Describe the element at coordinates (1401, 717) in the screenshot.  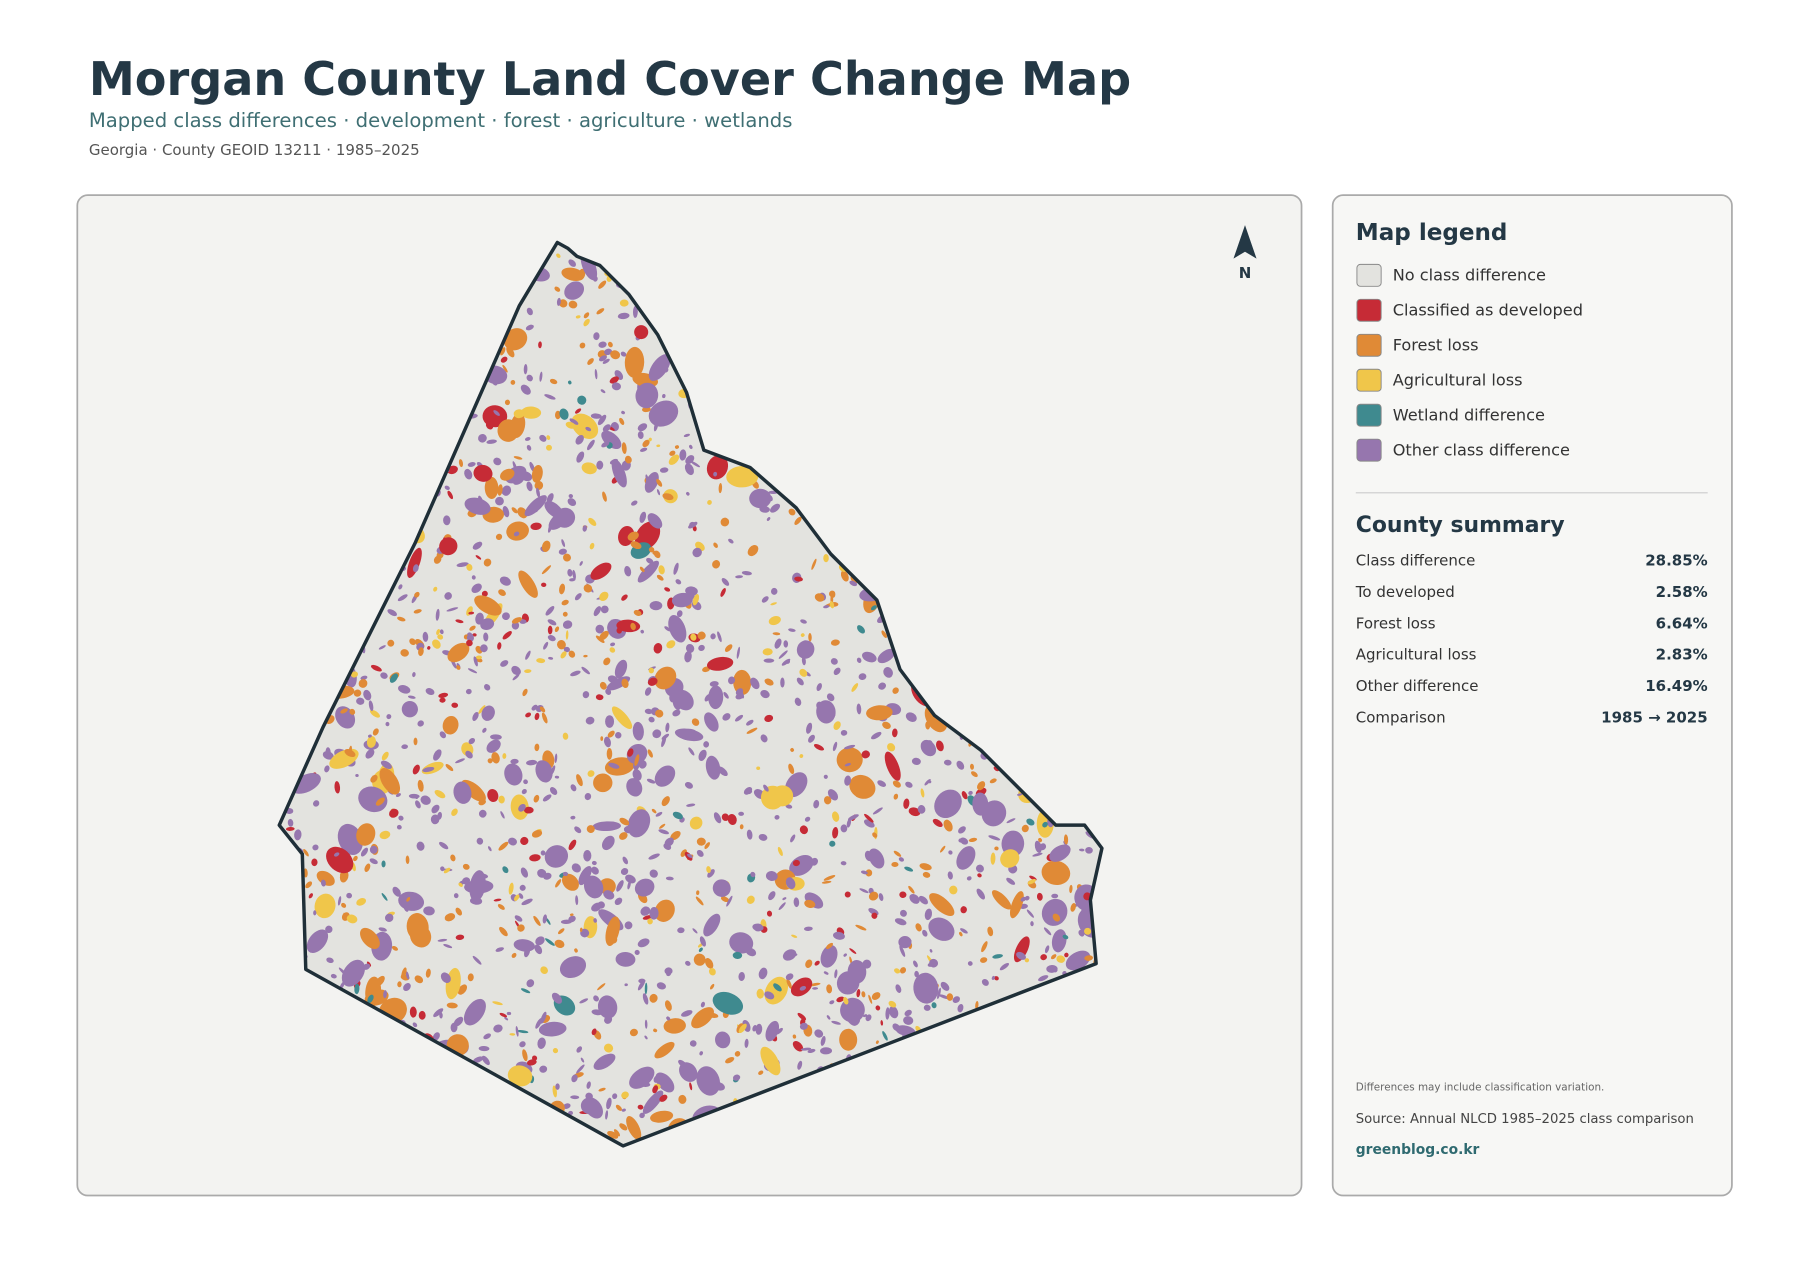
I see `summary-label: Comparison` at that location.